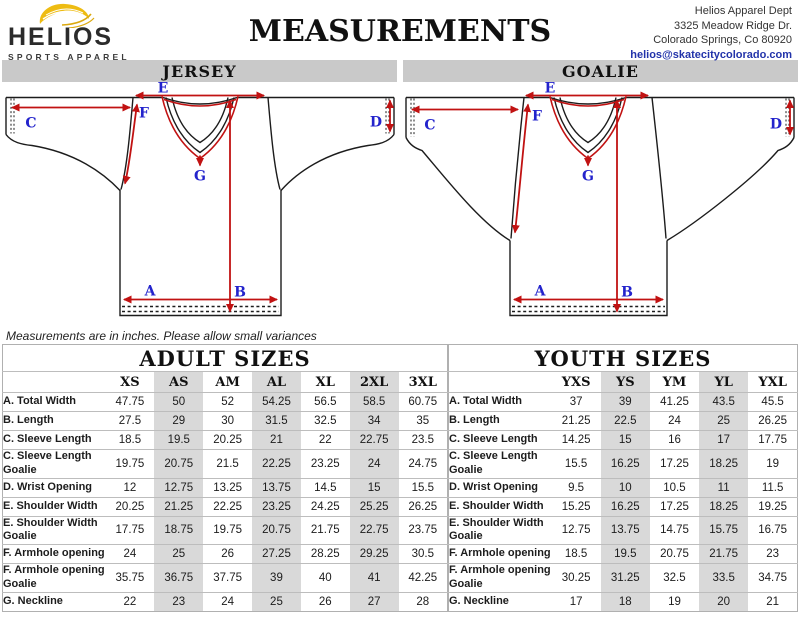 The image size is (800, 618). Describe the element at coordinates (374, 554) in the screenshot. I see `table-cell: 29.25` at that location.